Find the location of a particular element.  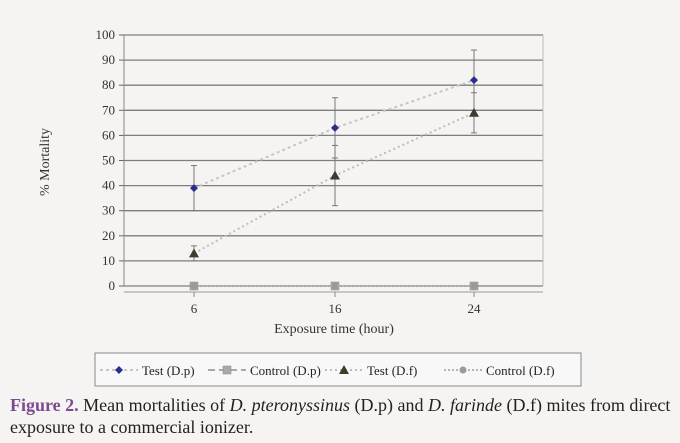

figure-label: Figure 2. is located at coordinates (44, 405).